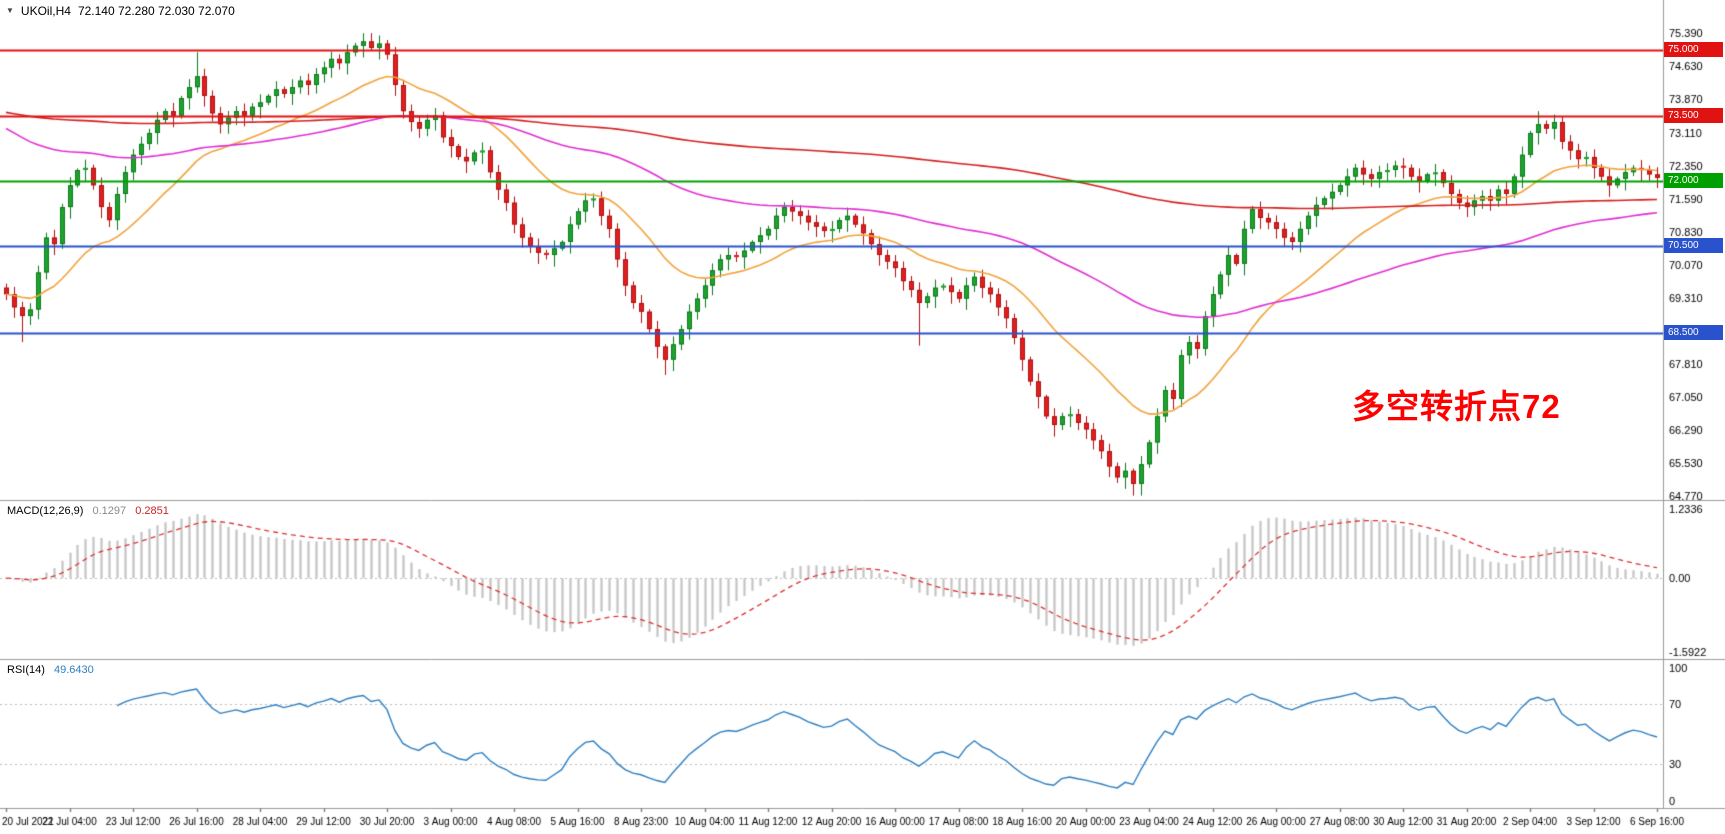 The height and width of the screenshot is (834, 1725). I want to click on symbol-timeframe-label: UKOil,H4, so click(45, 11).